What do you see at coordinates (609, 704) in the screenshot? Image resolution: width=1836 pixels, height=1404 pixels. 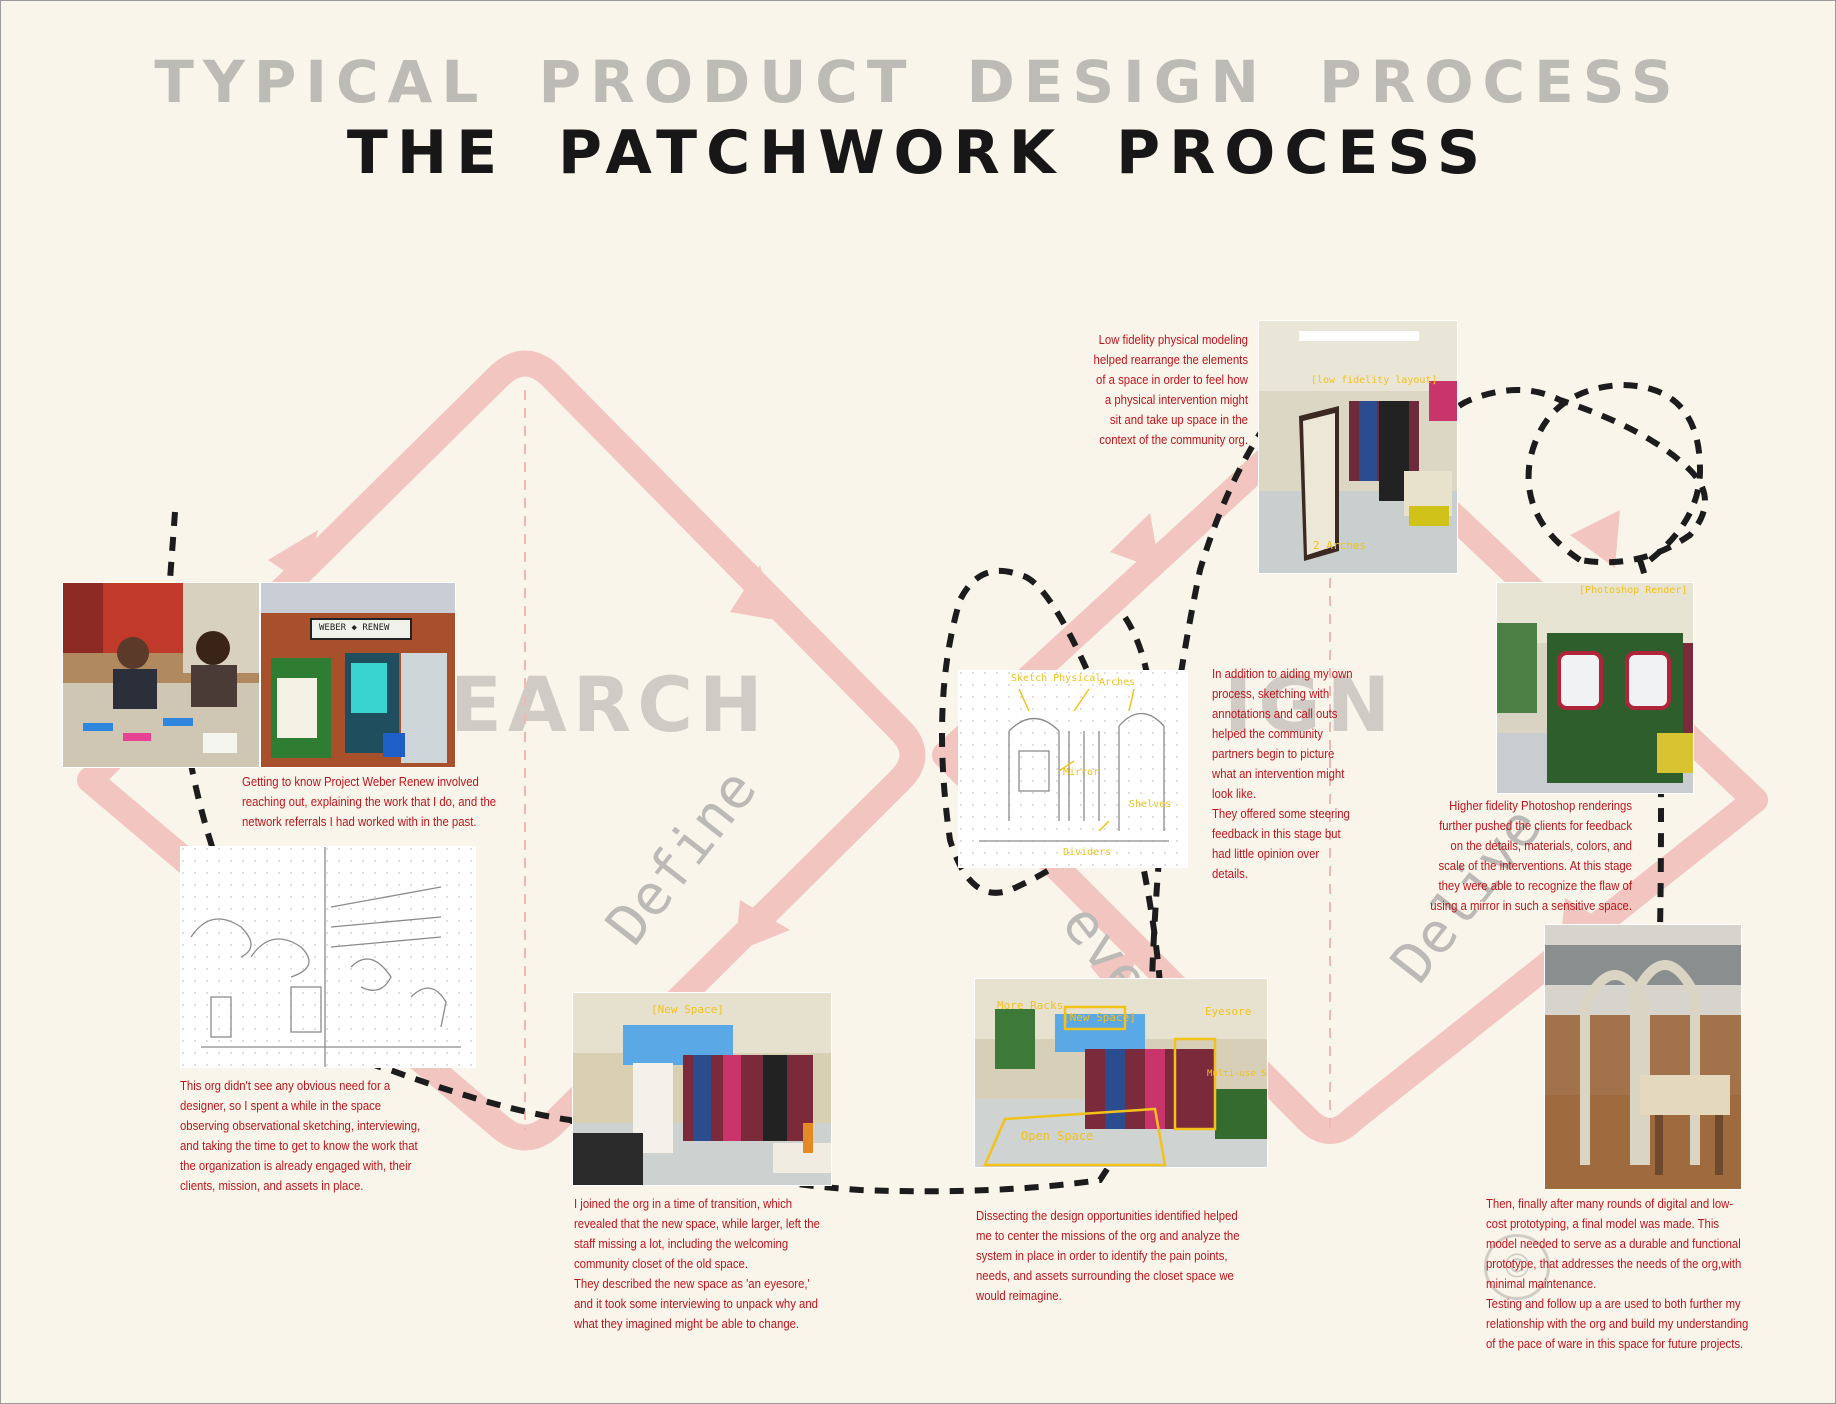 I see `research-word: EARCH` at bounding box center [609, 704].